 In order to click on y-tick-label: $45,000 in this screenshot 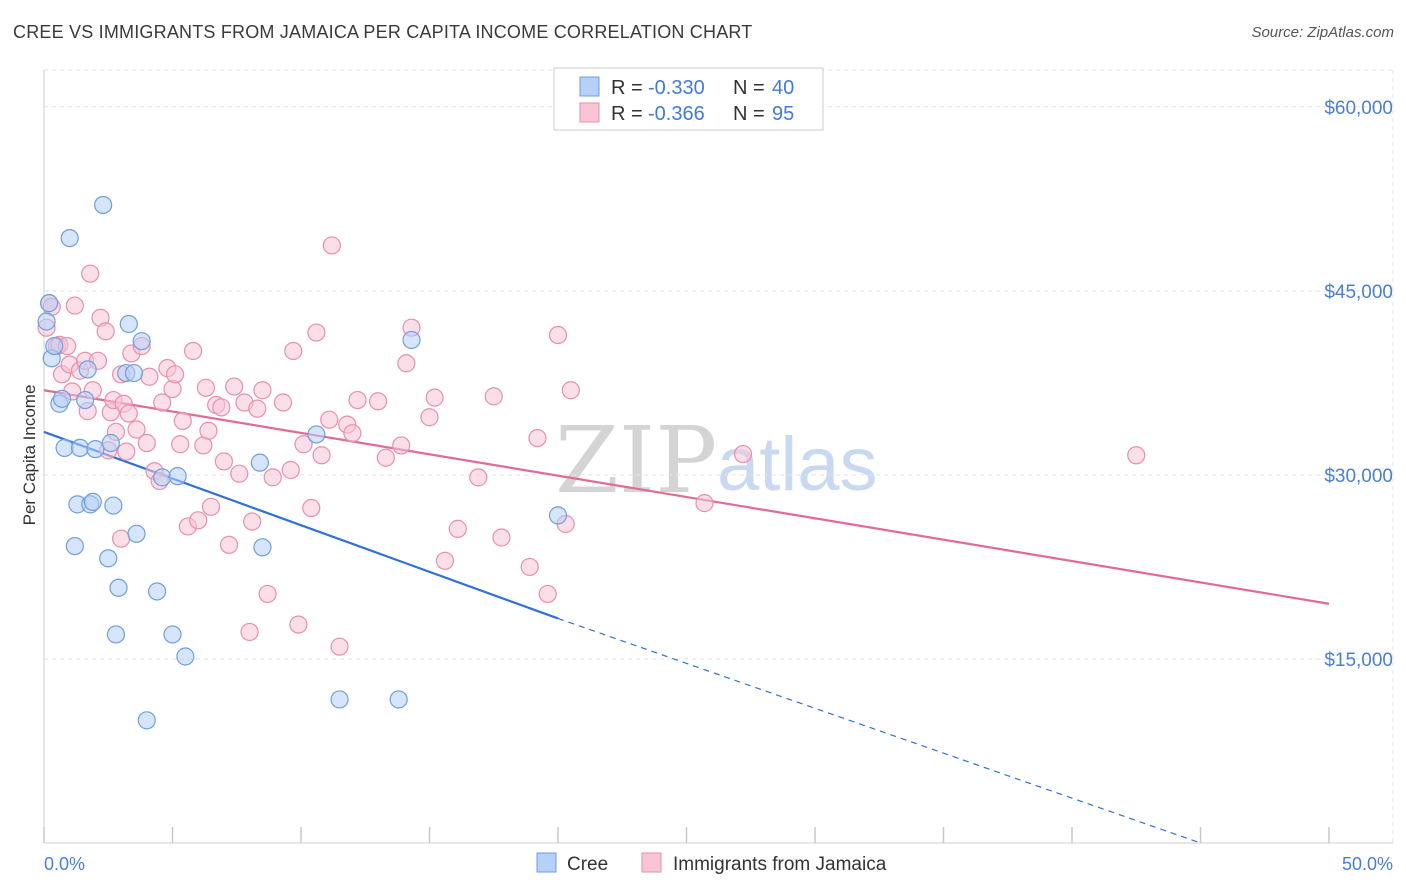, I will do `click(1358, 292)`.